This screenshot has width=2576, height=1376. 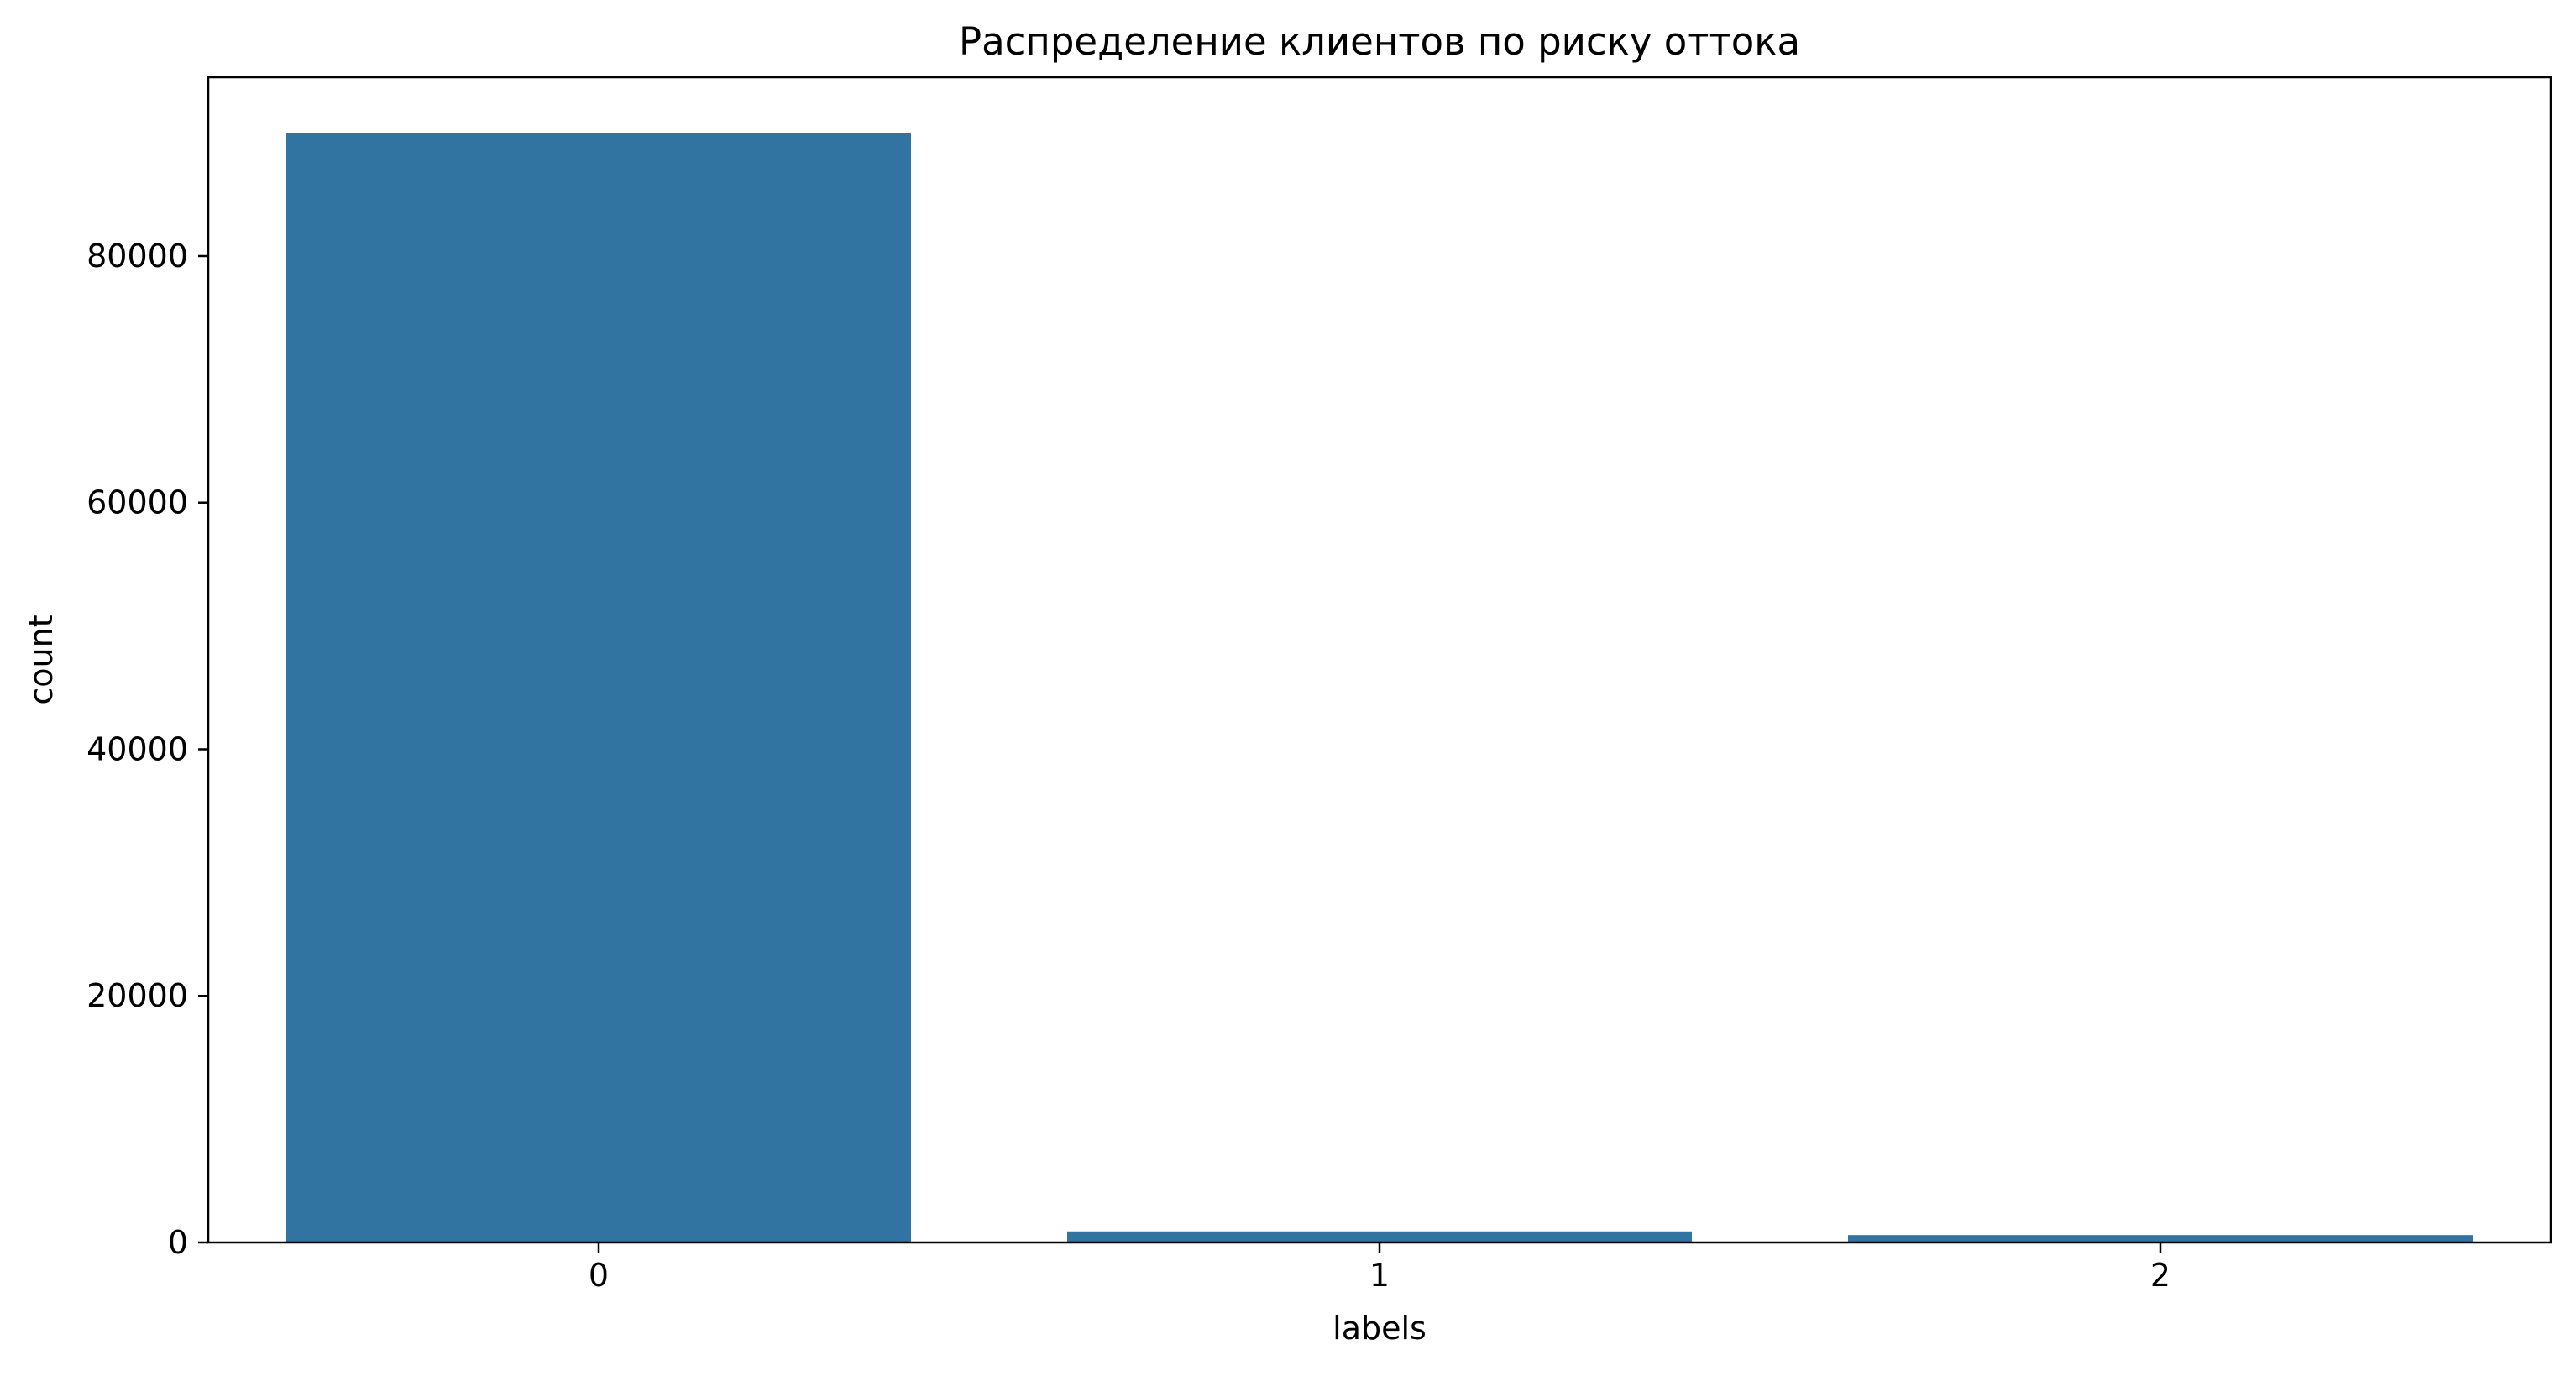 I want to click on y-axis: 0 20000 40000 60000 80000, so click(x=147, y=749).